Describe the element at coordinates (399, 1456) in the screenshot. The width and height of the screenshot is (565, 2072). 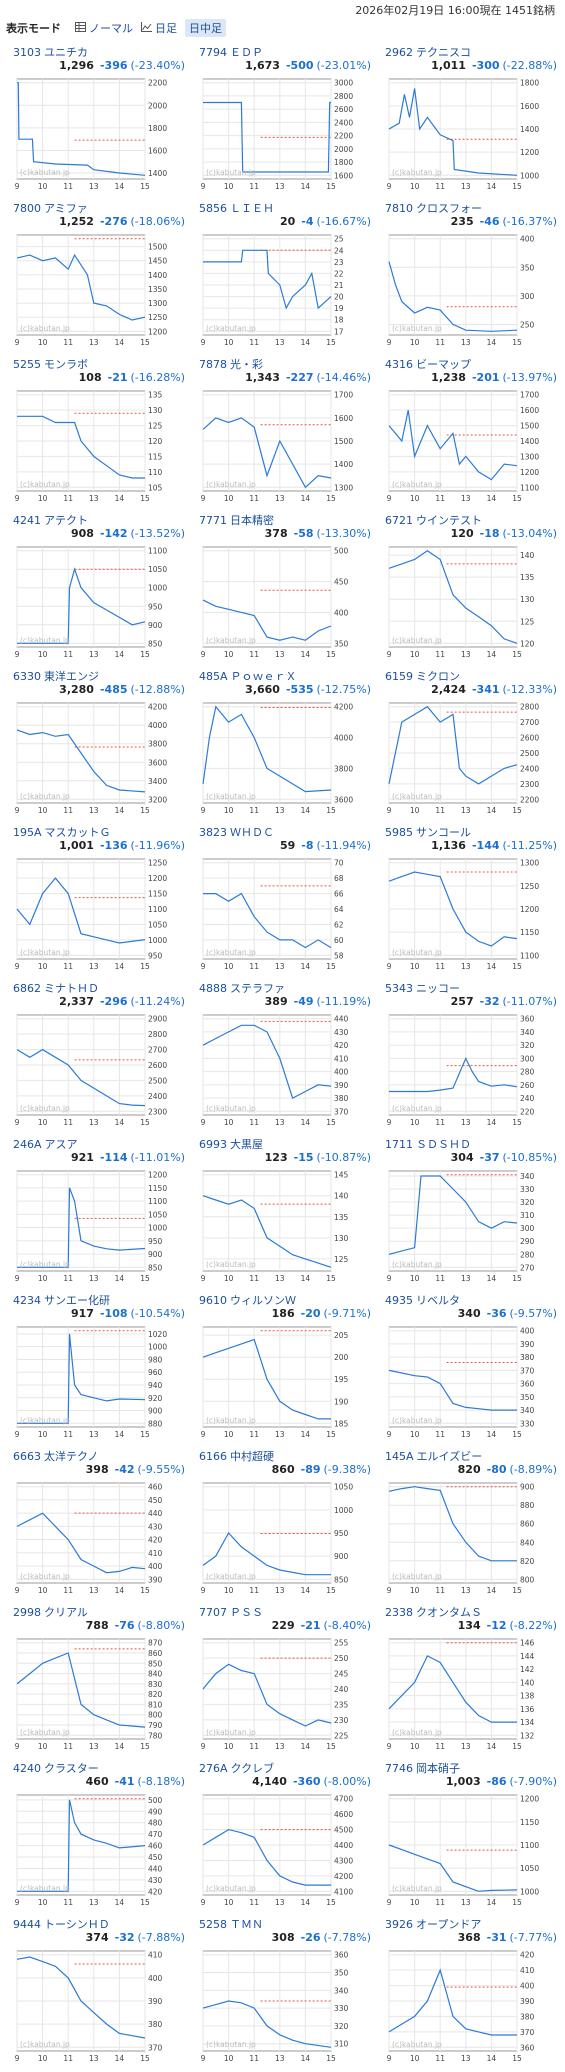
I see `stock-code-link: 145A` at that location.